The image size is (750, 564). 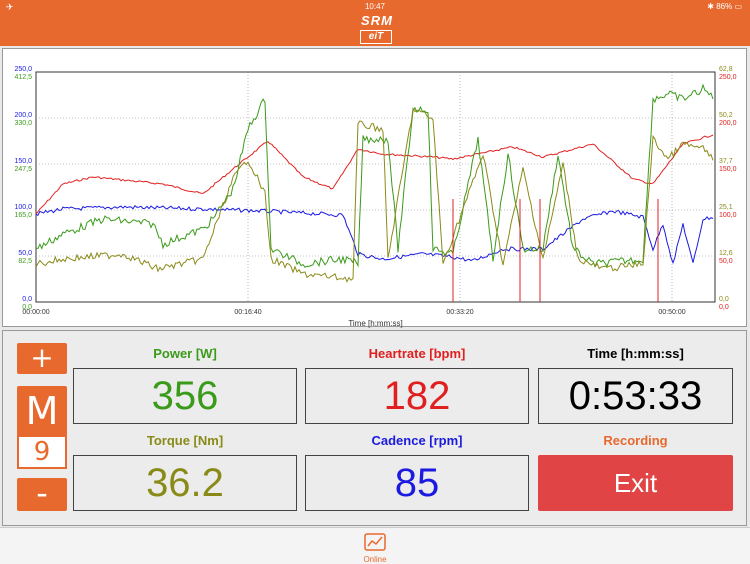 I want to click on bluetooth-icon: ✱, so click(x=710, y=6).